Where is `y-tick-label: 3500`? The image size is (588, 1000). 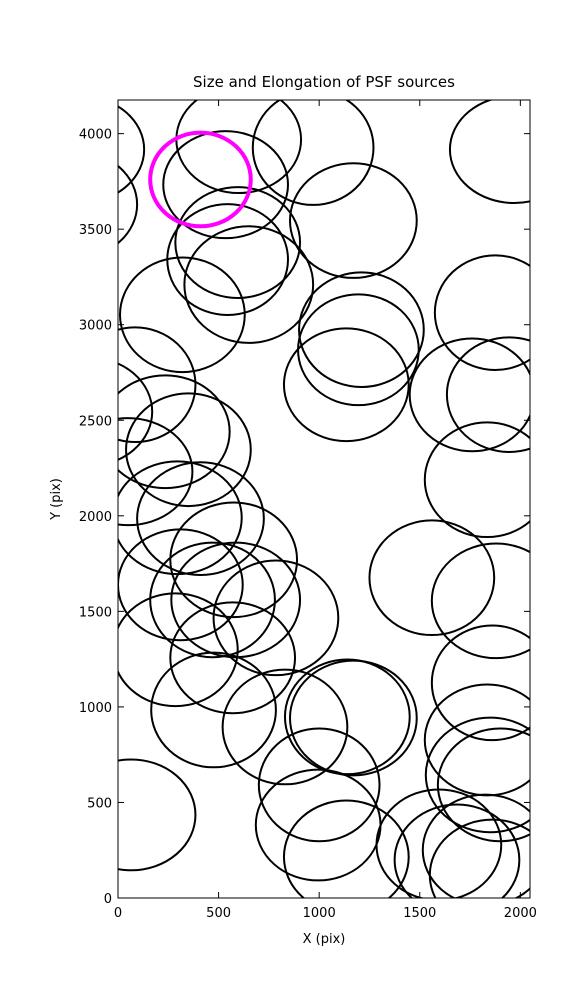 y-tick-label: 3500 is located at coordinates (95, 230).